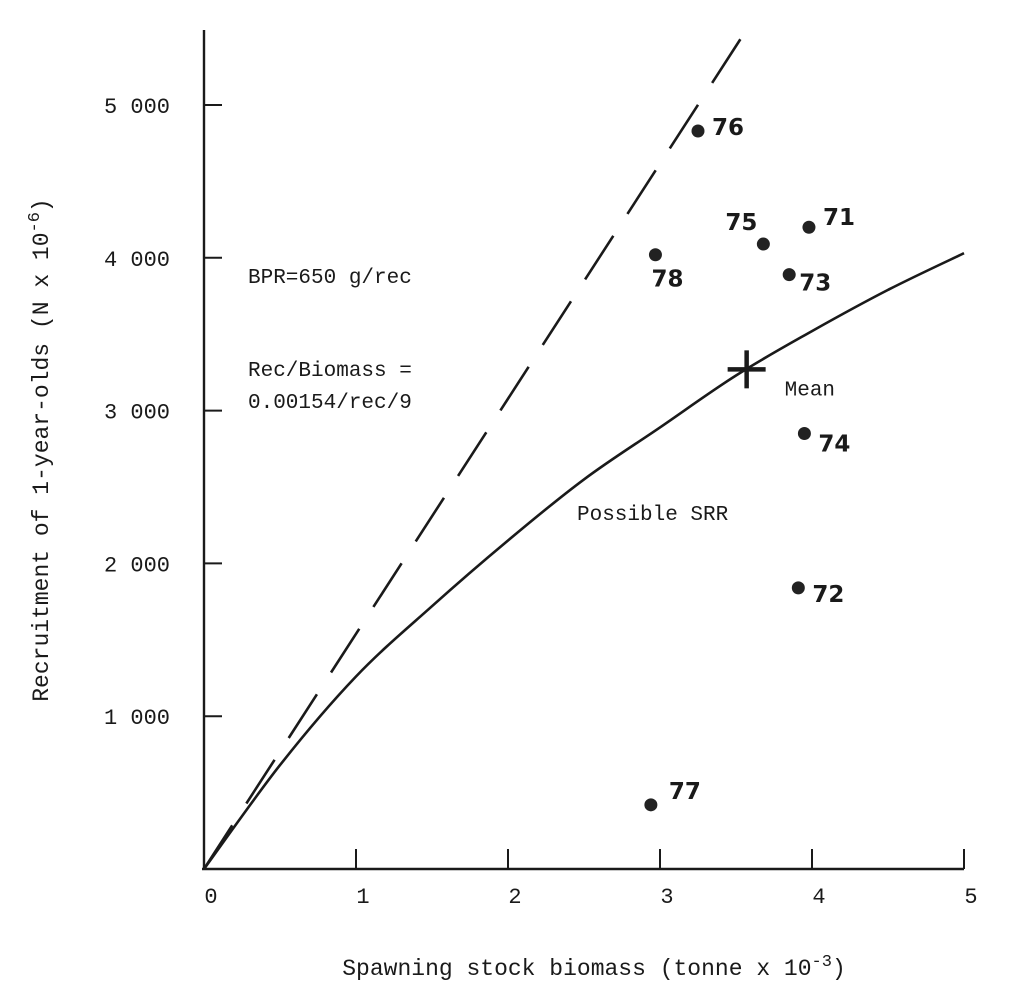 This screenshot has height=993, width=1009. I want to click on mean-marker: Mean, so click(781, 376).